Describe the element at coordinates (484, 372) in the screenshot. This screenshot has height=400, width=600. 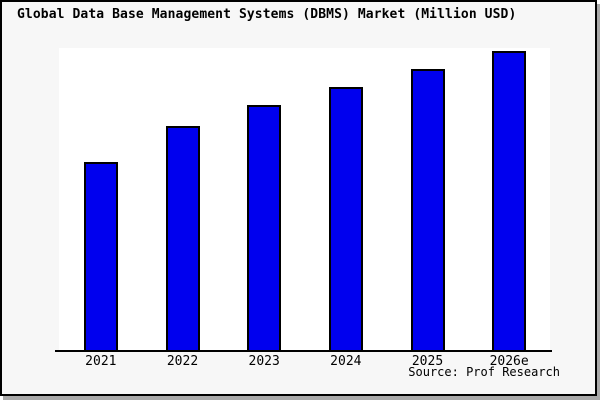
I see `source-note: Source: Prof Research` at that location.